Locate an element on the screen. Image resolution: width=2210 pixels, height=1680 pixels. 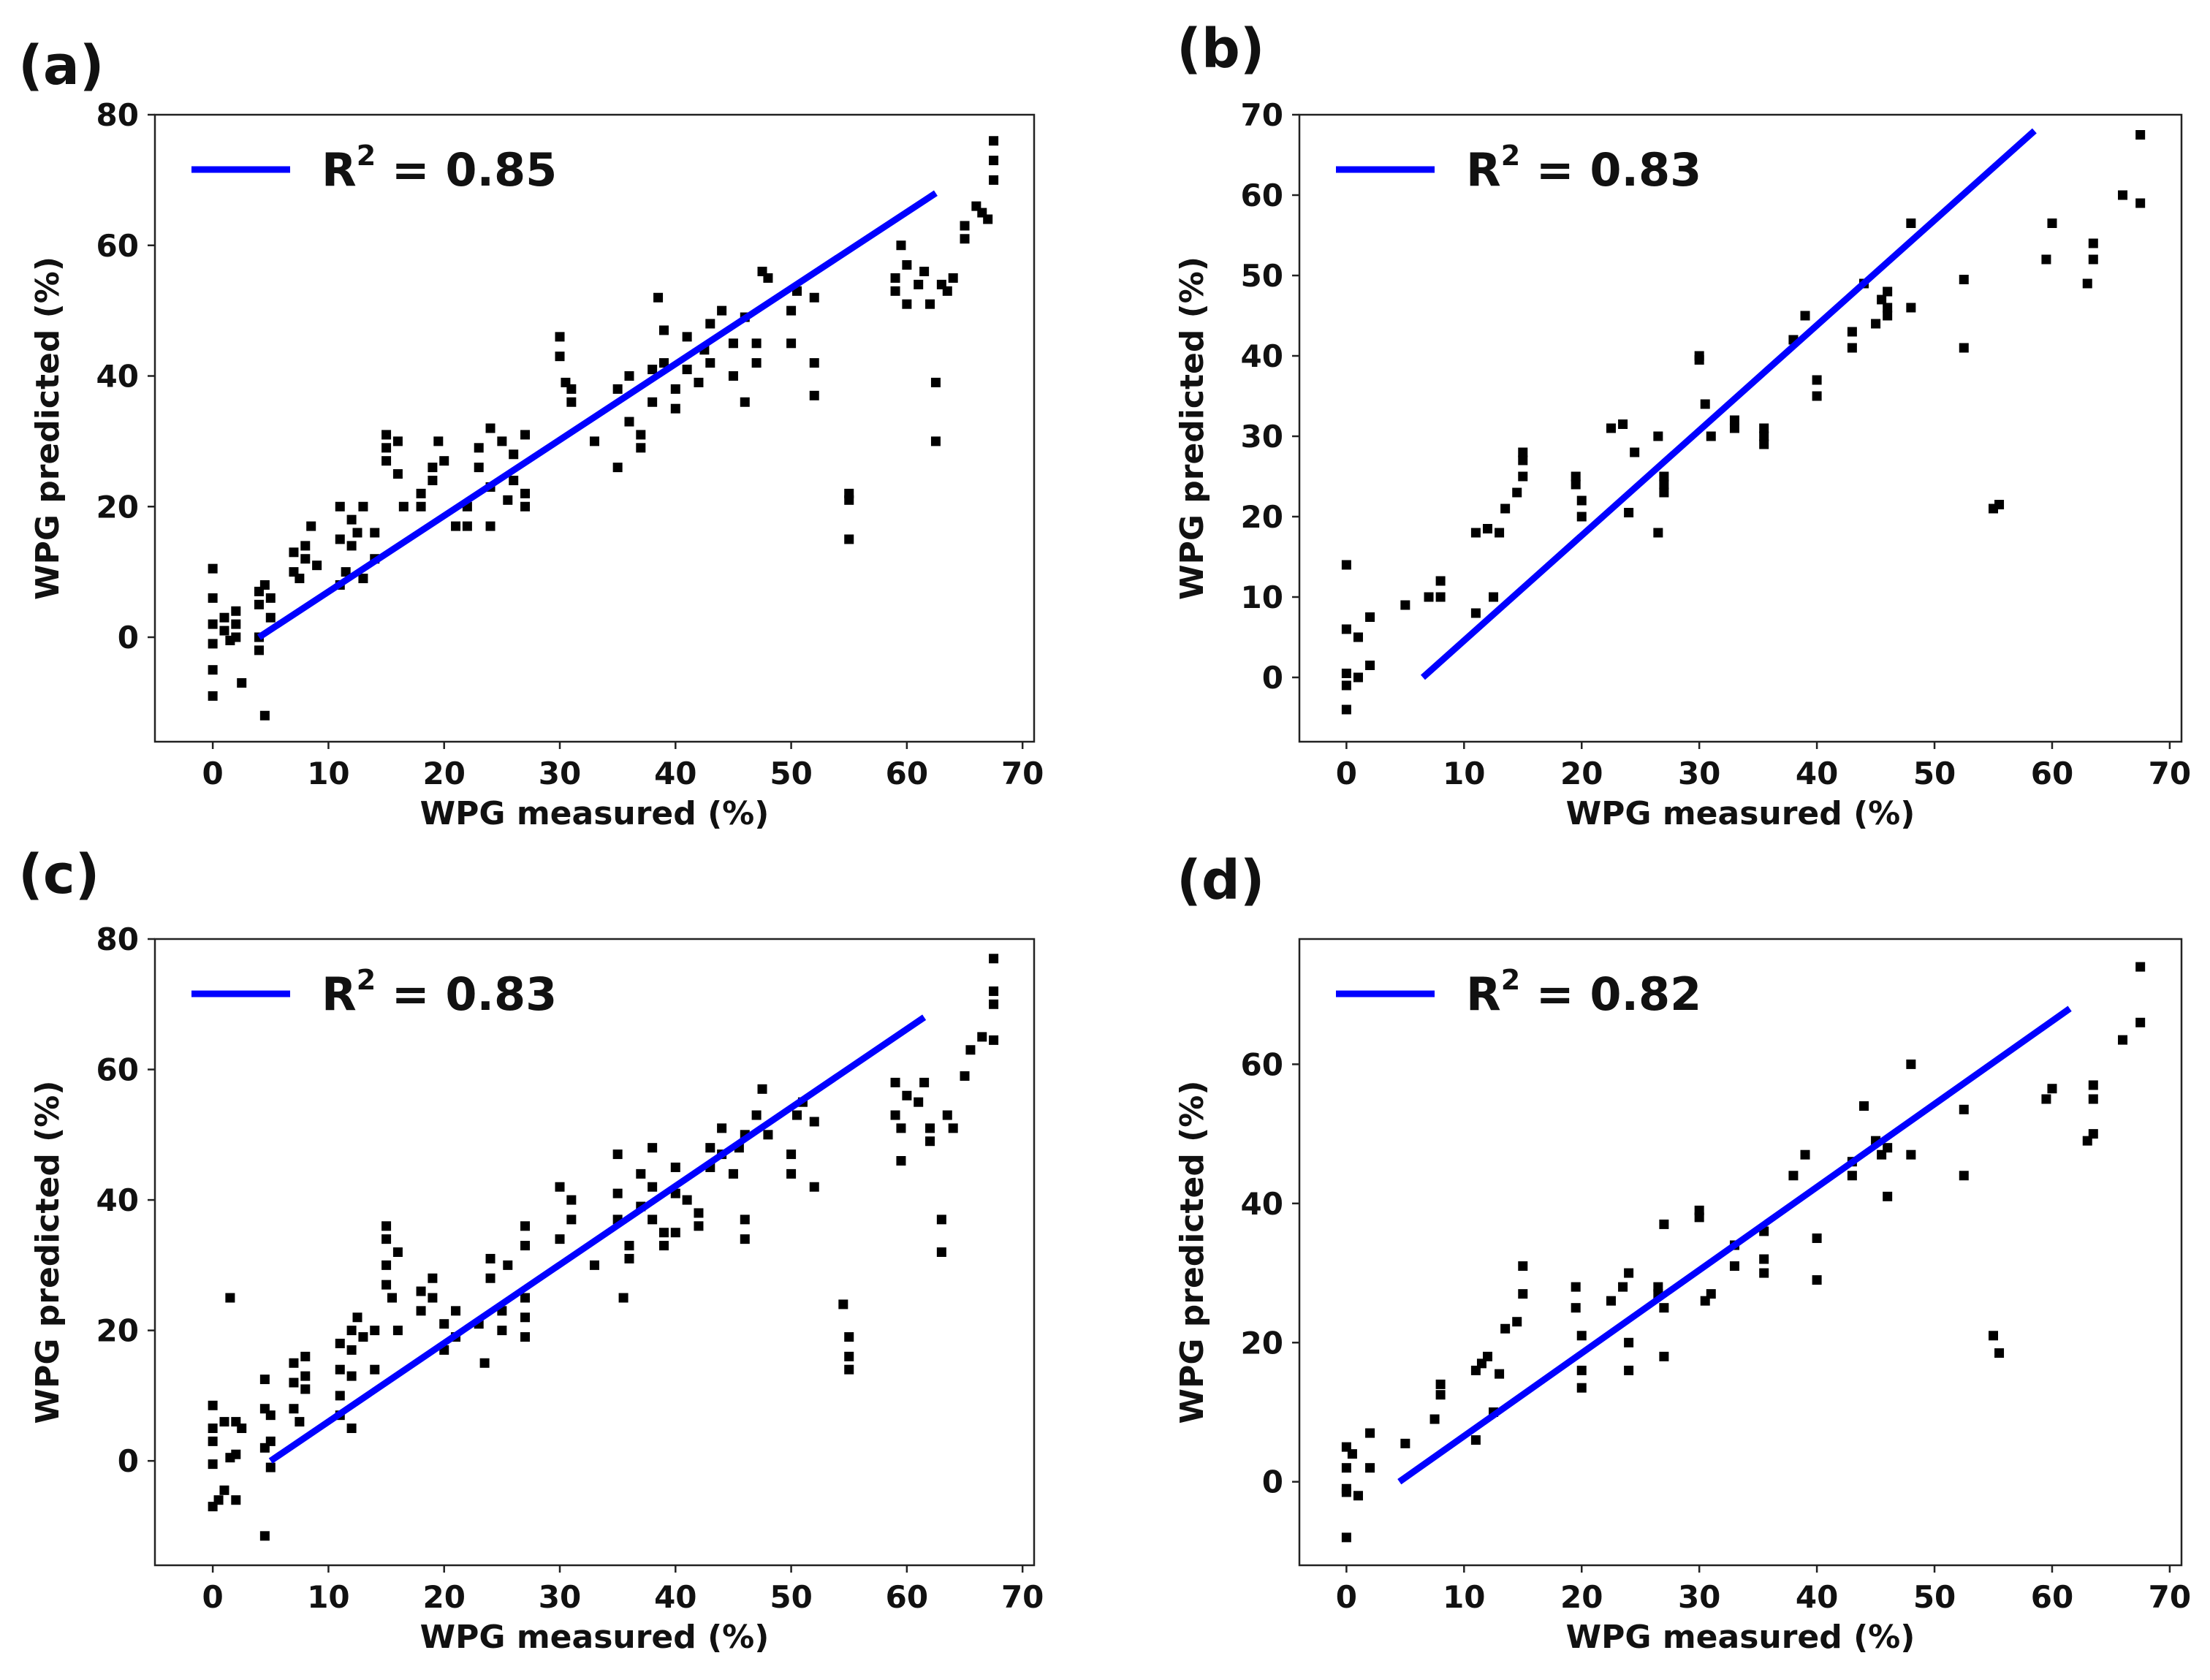
x-axis-title: WPG measured (%) is located at coordinates (595, 1637).